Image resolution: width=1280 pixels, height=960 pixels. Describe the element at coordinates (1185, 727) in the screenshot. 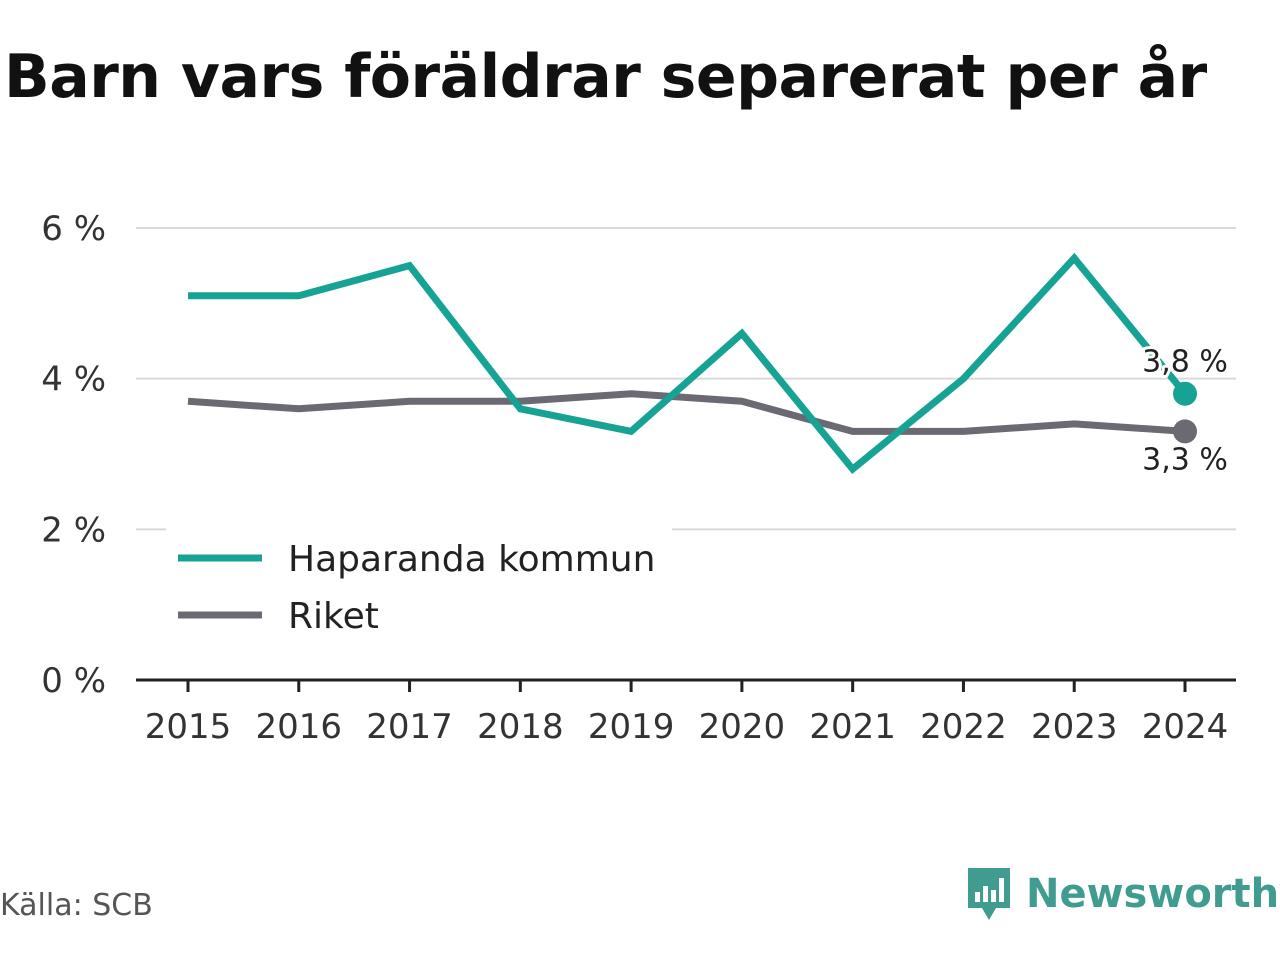

I see `x-tick-label: 2024` at that location.